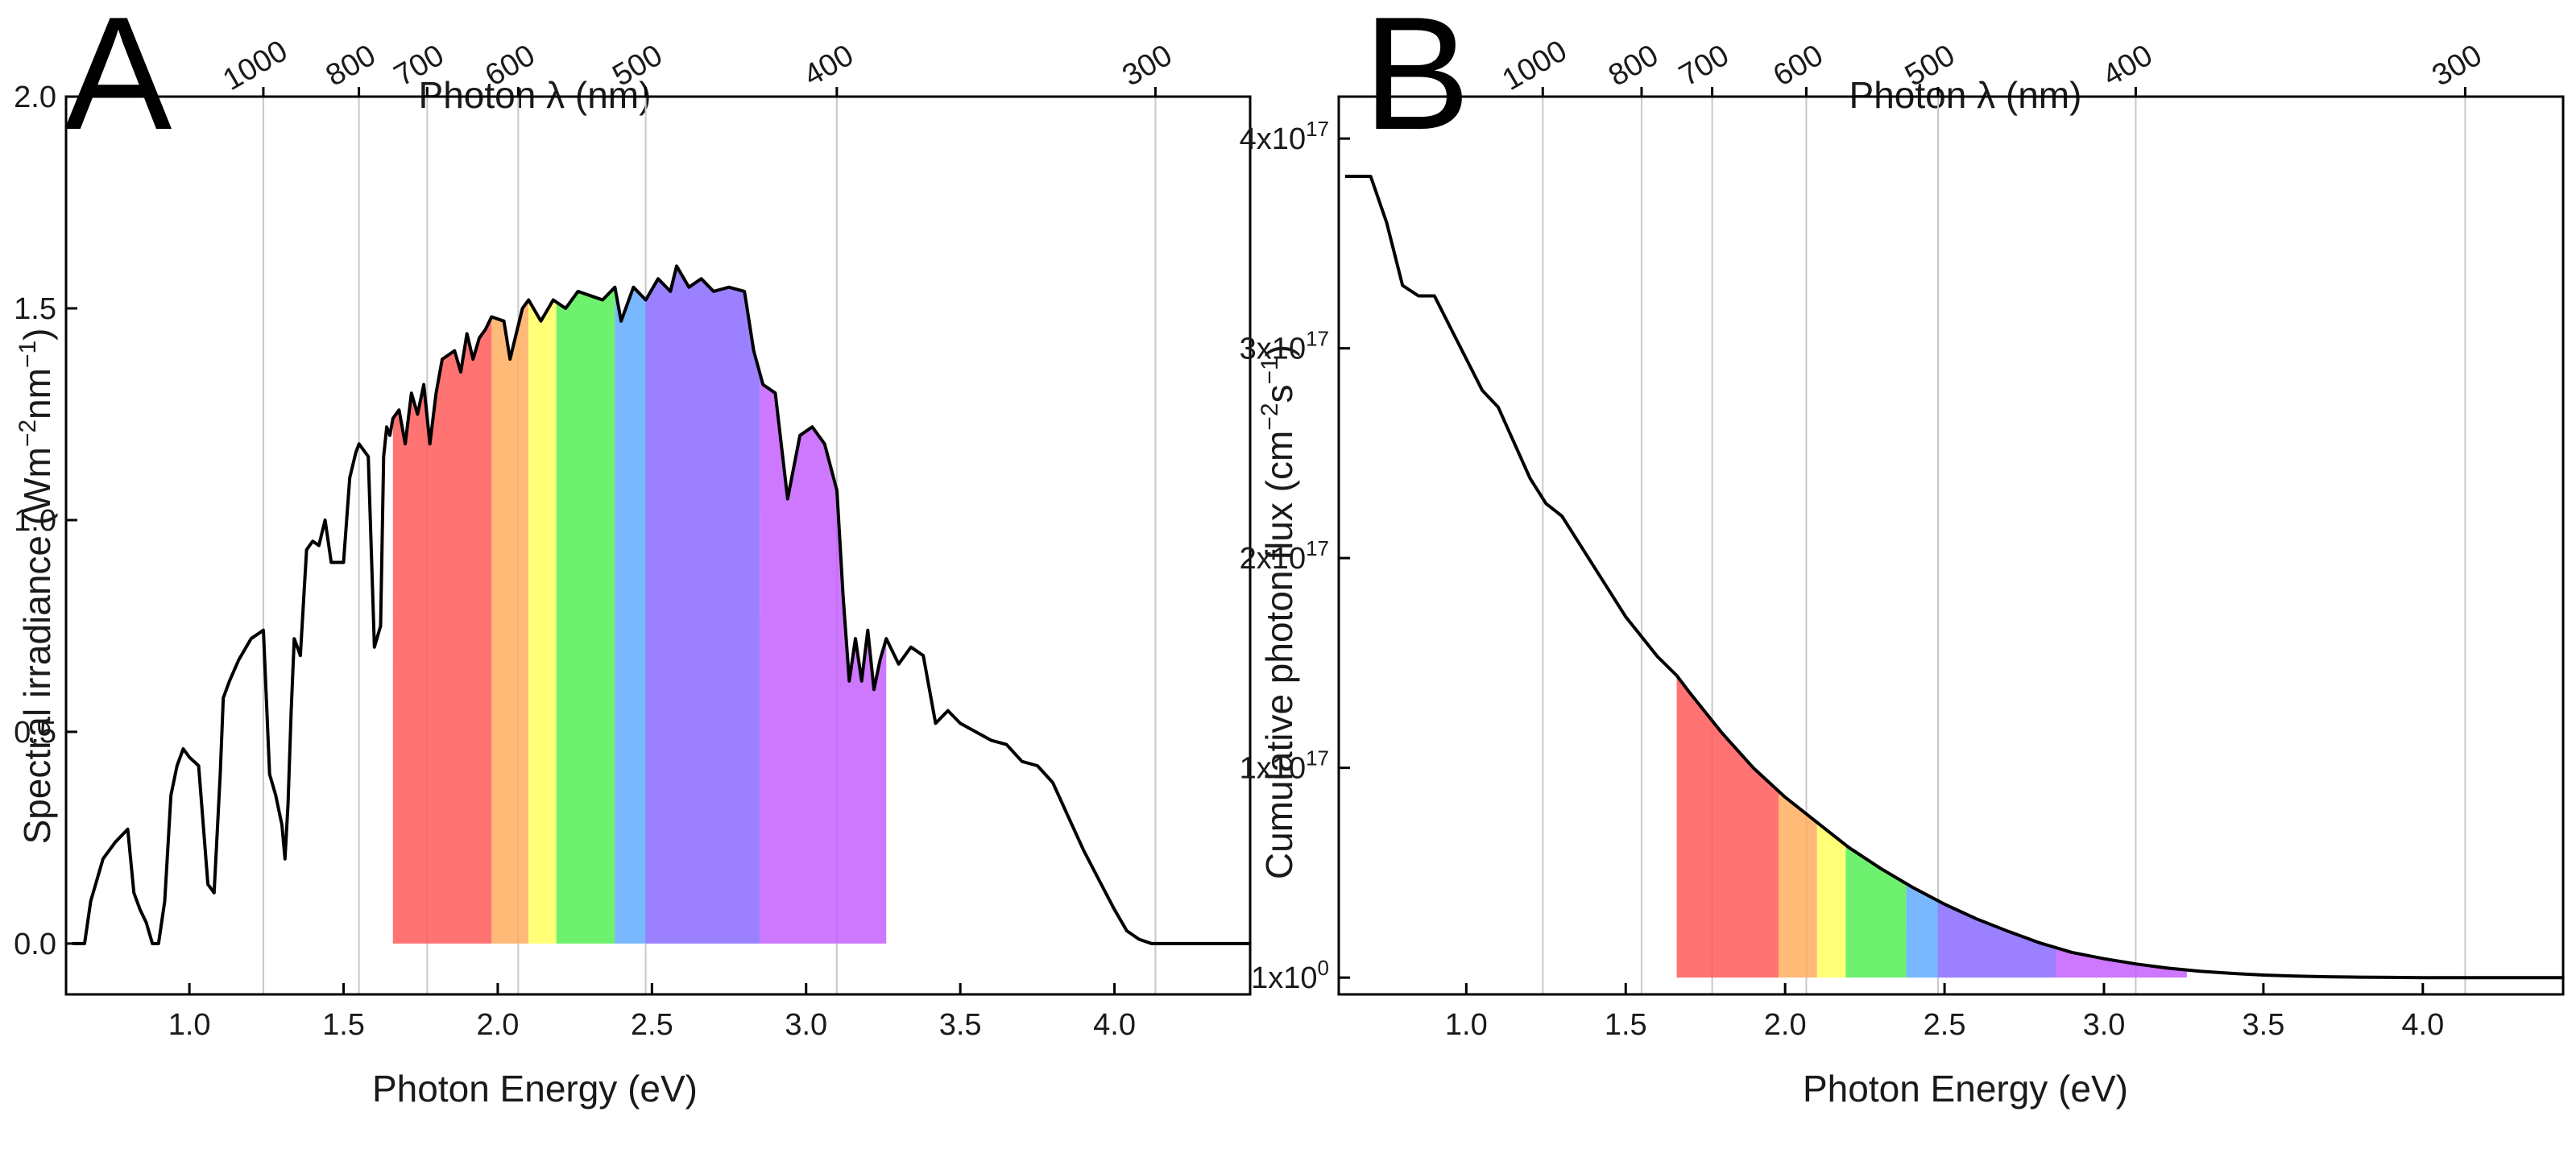 This screenshot has width=2576, height=1153. I want to click on panel-a-top-tick-label-400: 400, so click(828, 66).